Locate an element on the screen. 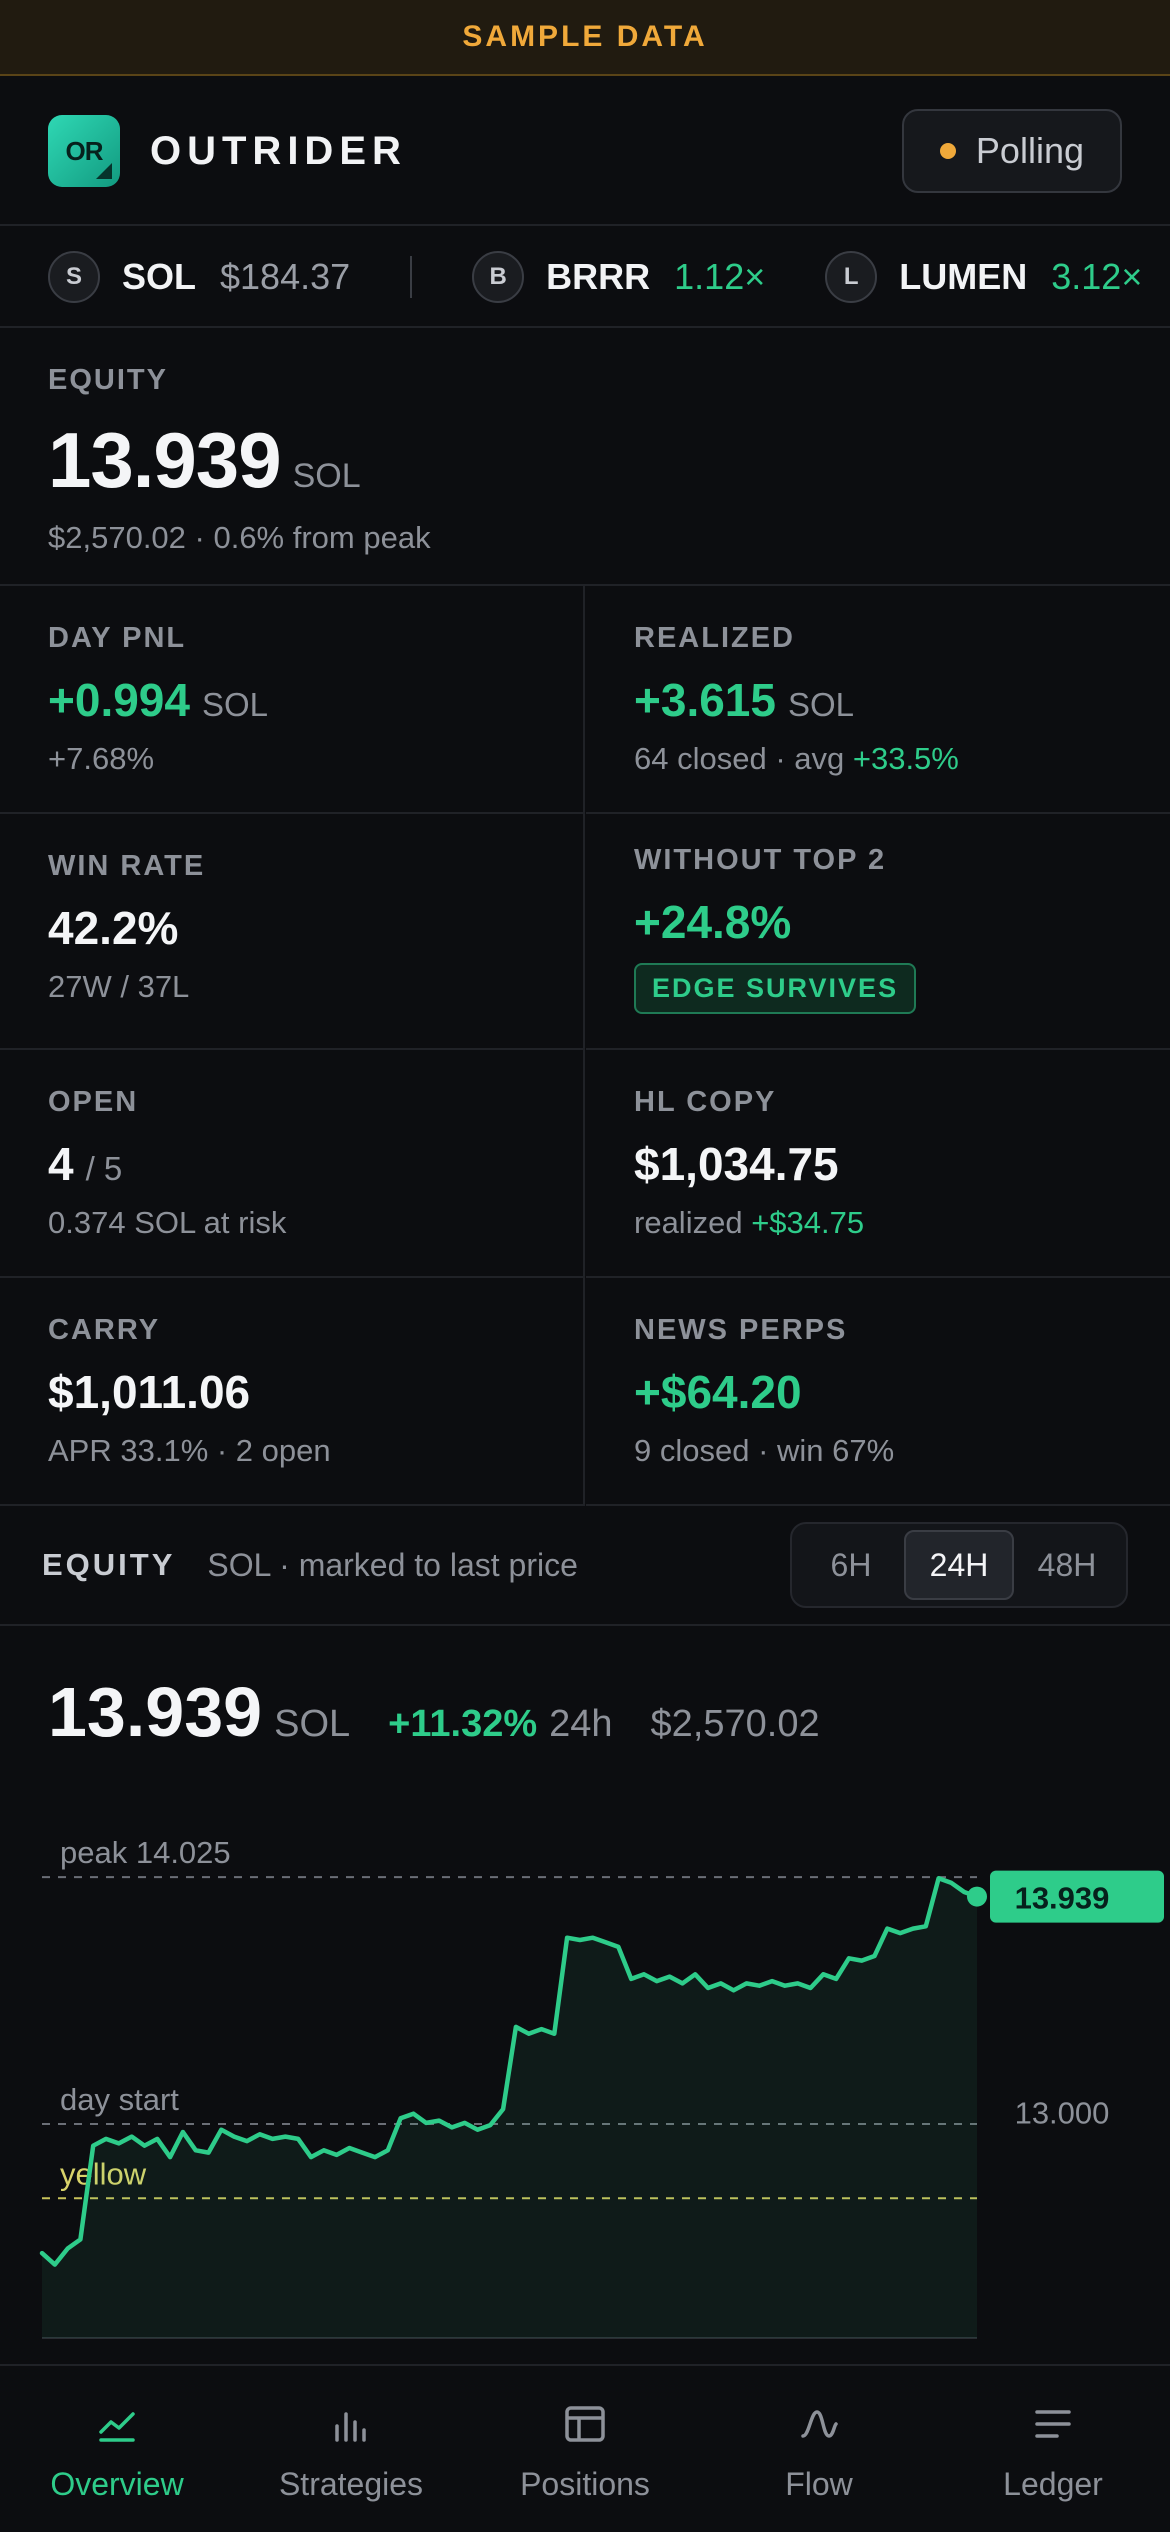 The image size is (1170, 2532). polling-status-button: Polling is located at coordinates (1011, 151).